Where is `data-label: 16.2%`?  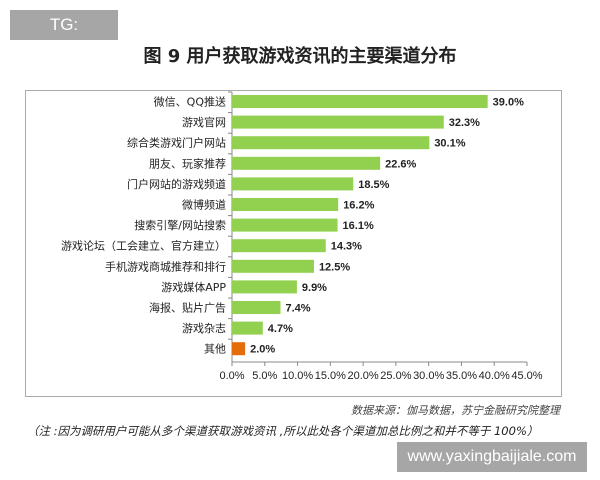 data-label: 16.2% is located at coordinates (358, 206).